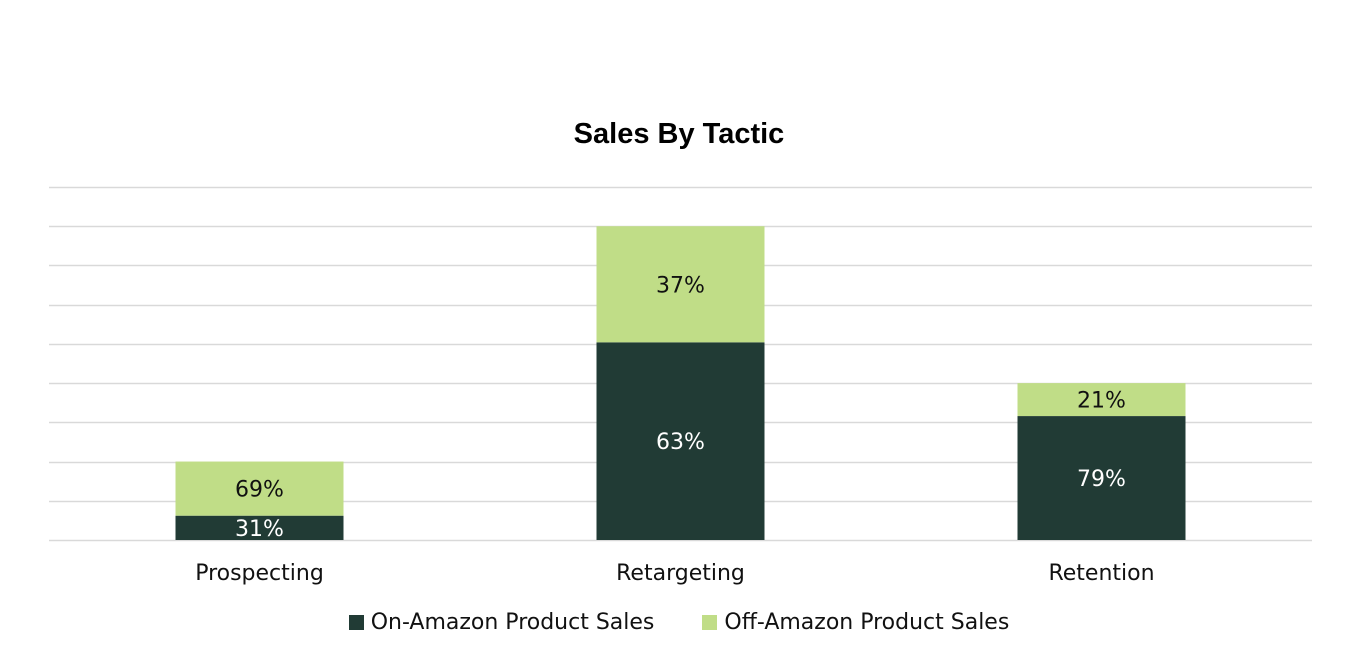  I want to click on bar-segment-retention-off-amazon, so click(1101, 400).